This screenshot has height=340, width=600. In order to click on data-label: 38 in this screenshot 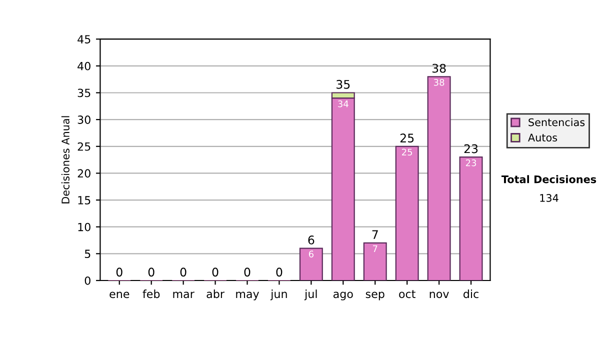, I will do `click(439, 82)`.